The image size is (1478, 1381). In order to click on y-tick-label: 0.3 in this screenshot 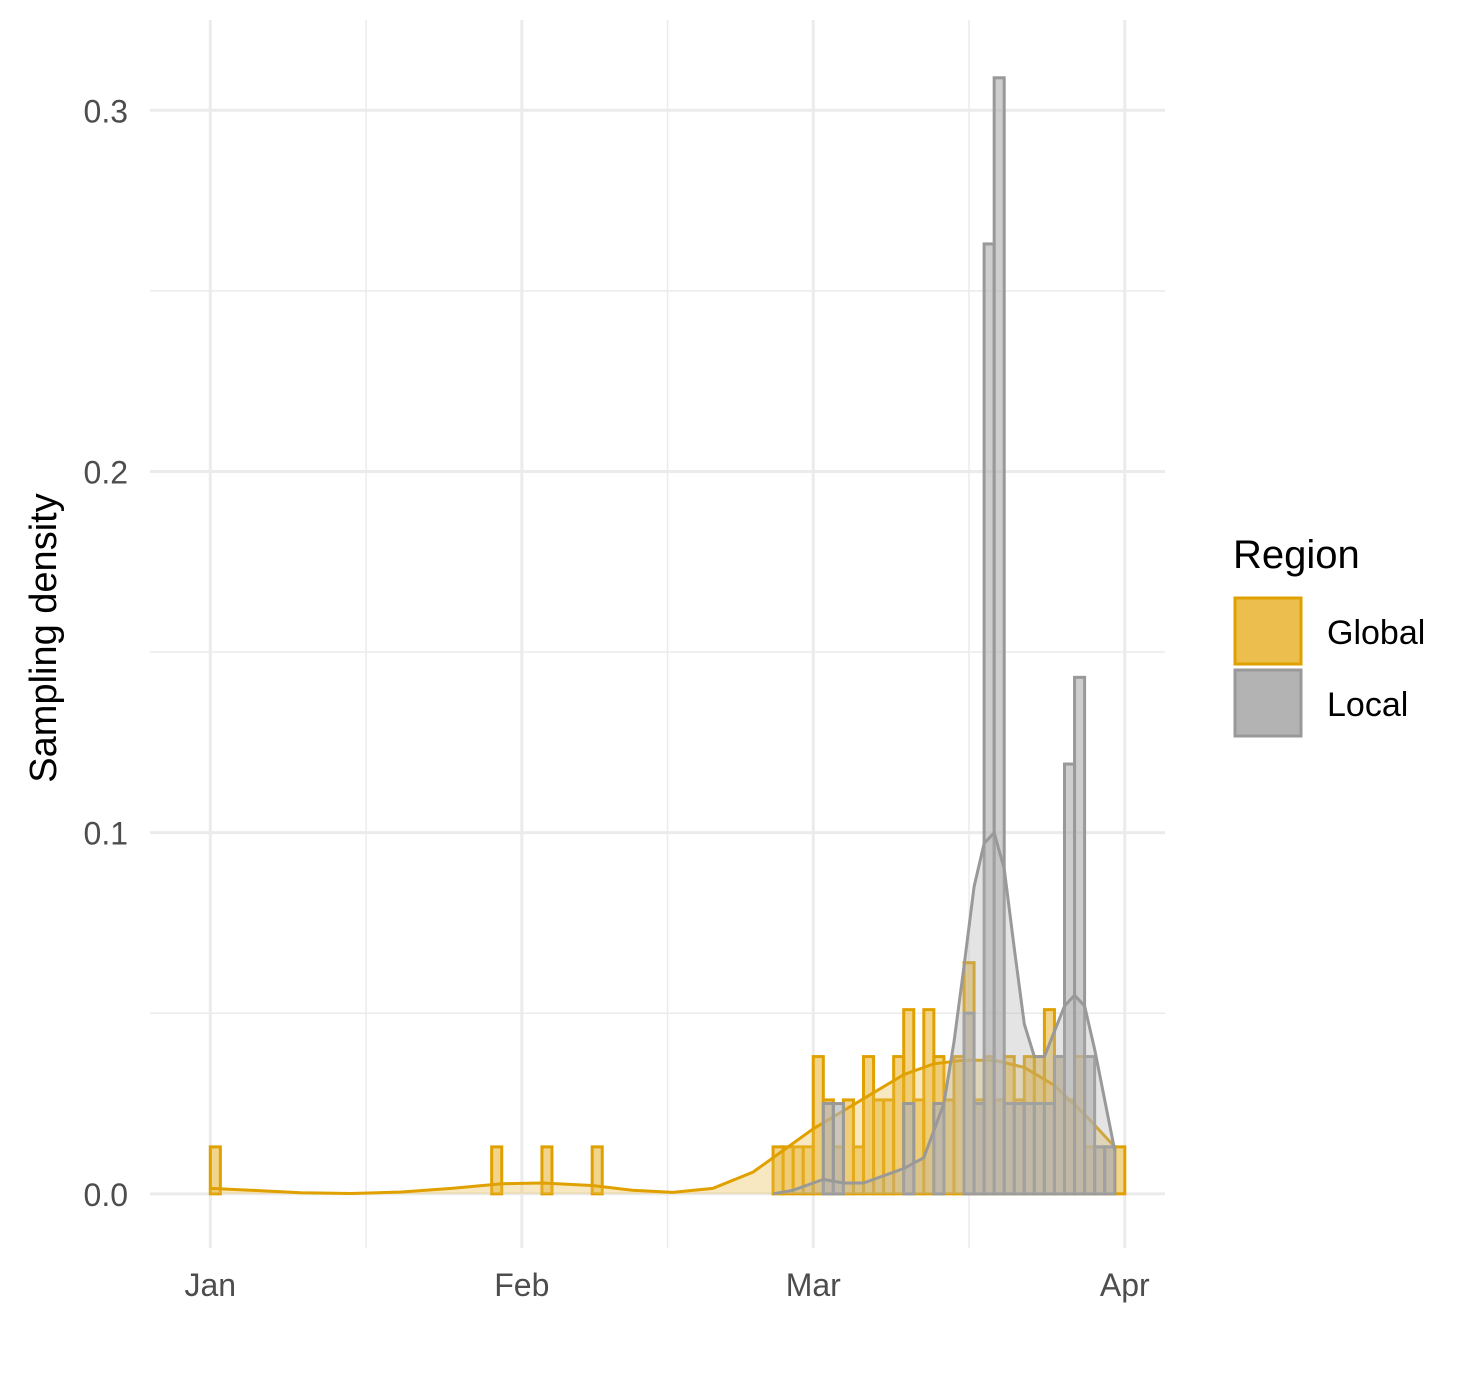, I will do `click(106, 111)`.